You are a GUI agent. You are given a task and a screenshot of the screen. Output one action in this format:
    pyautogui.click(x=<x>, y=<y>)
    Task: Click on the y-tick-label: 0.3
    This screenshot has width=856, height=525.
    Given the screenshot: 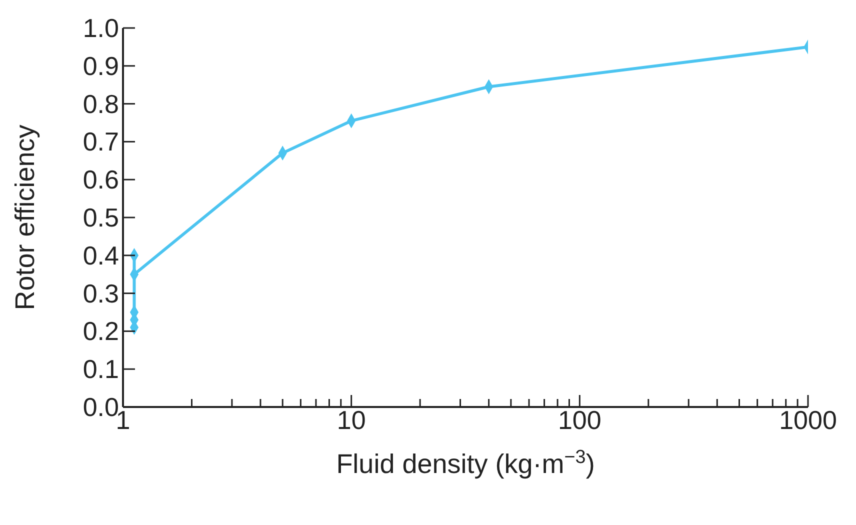 What is the action you would take?
    pyautogui.click(x=100, y=293)
    